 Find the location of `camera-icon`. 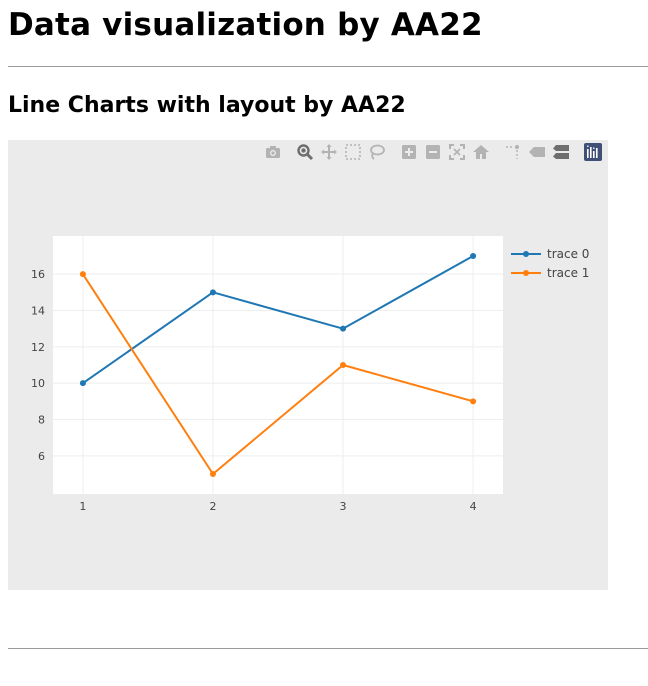

camera-icon is located at coordinates (273, 152).